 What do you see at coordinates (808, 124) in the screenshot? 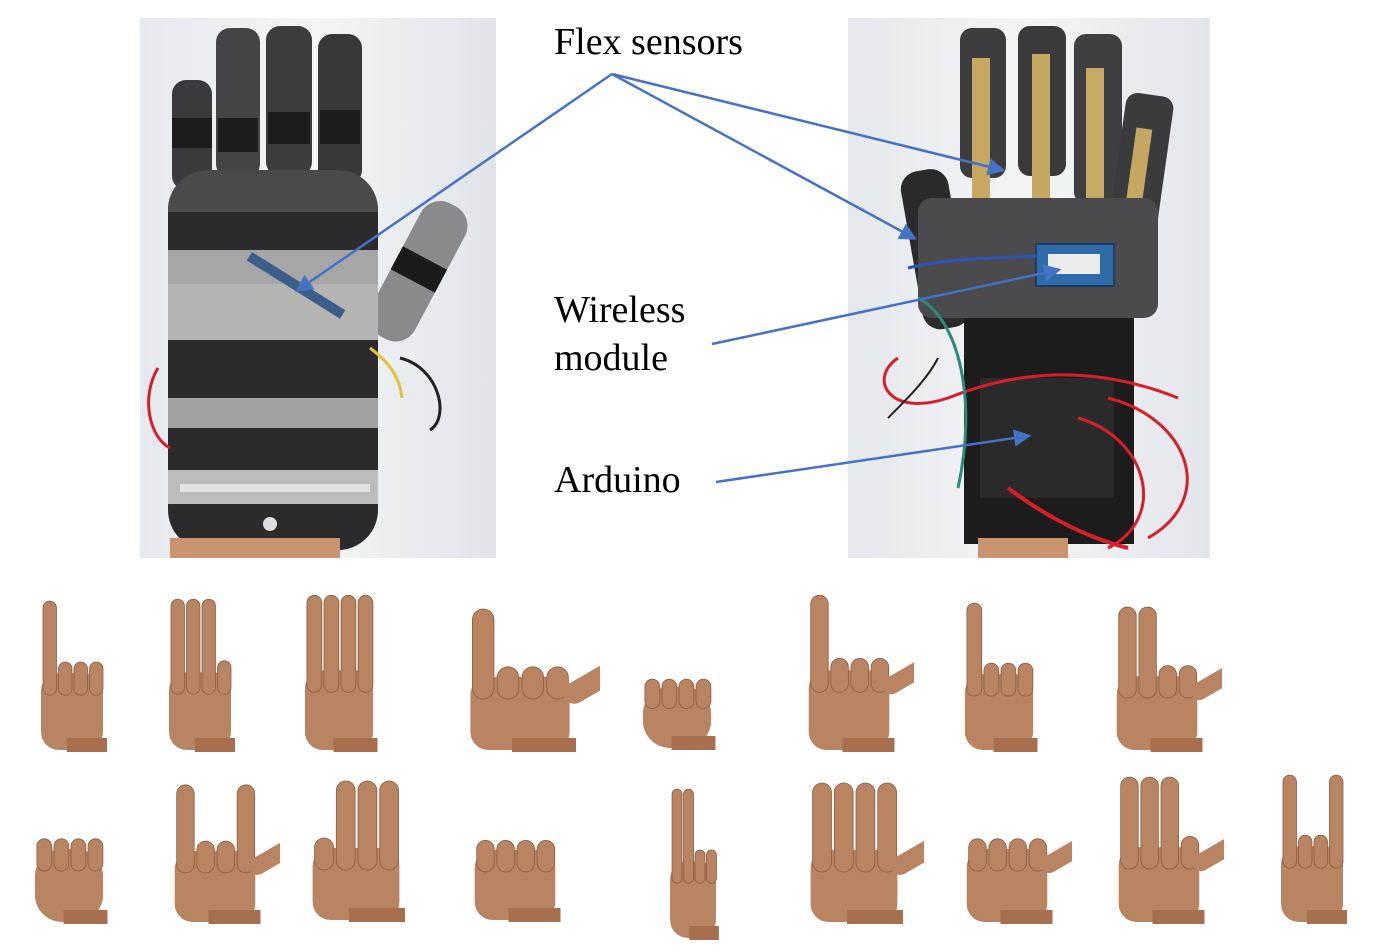
I see `arrow-flex-right-top` at bounding box center [808, 124].